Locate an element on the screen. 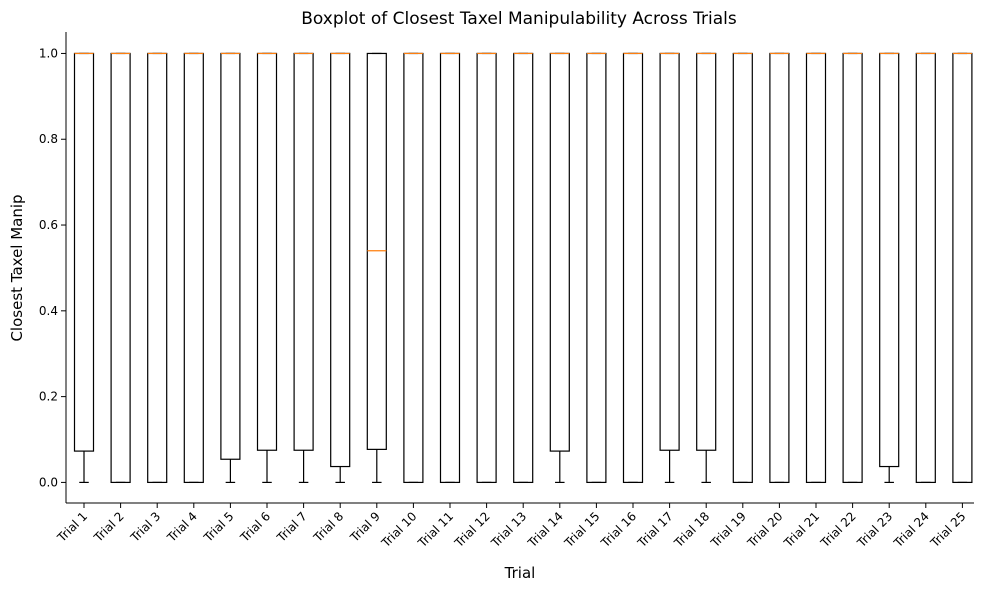 The image size is (988, 591). y-tick-label: 1.0 is located at coordinates (48, 53).